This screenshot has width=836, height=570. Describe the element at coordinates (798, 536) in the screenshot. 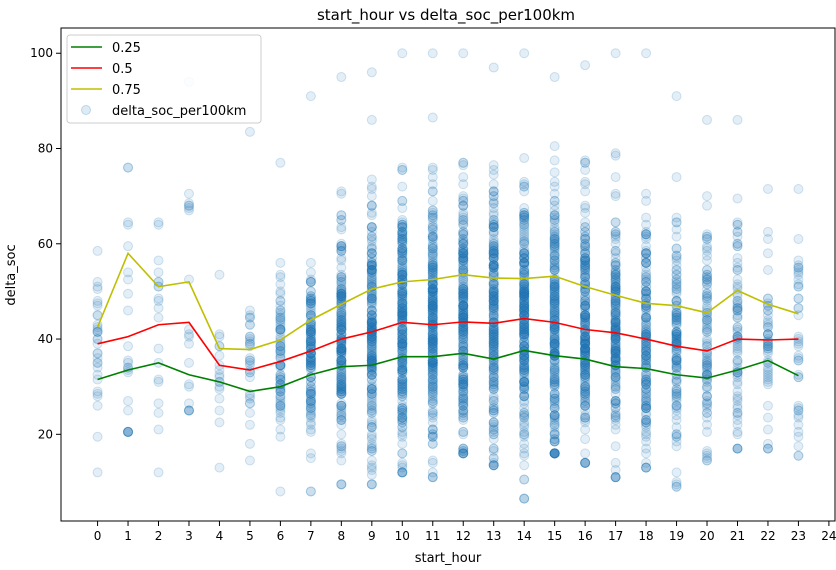

I see `x-tick-label: 23` at that location.